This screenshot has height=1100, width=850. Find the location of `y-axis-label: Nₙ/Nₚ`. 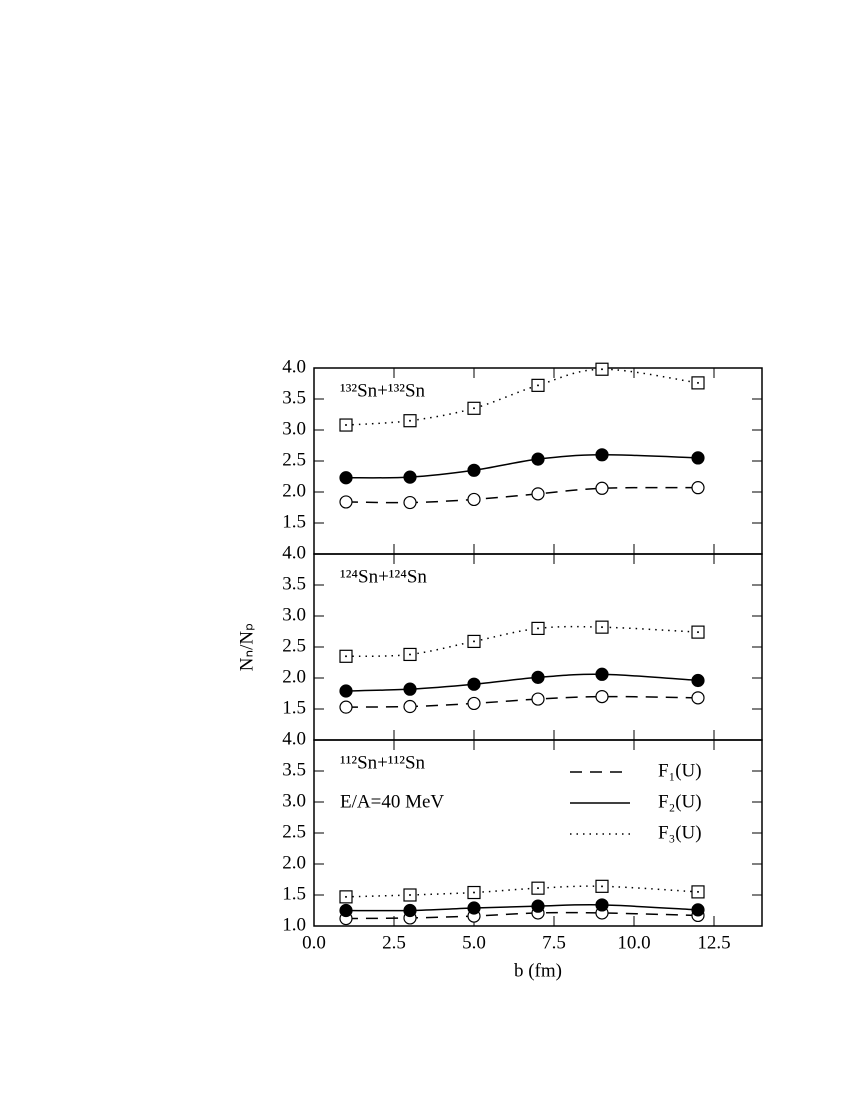

y-axis-label: Nₙ/Nₚ is located at coordinates (246, 647).